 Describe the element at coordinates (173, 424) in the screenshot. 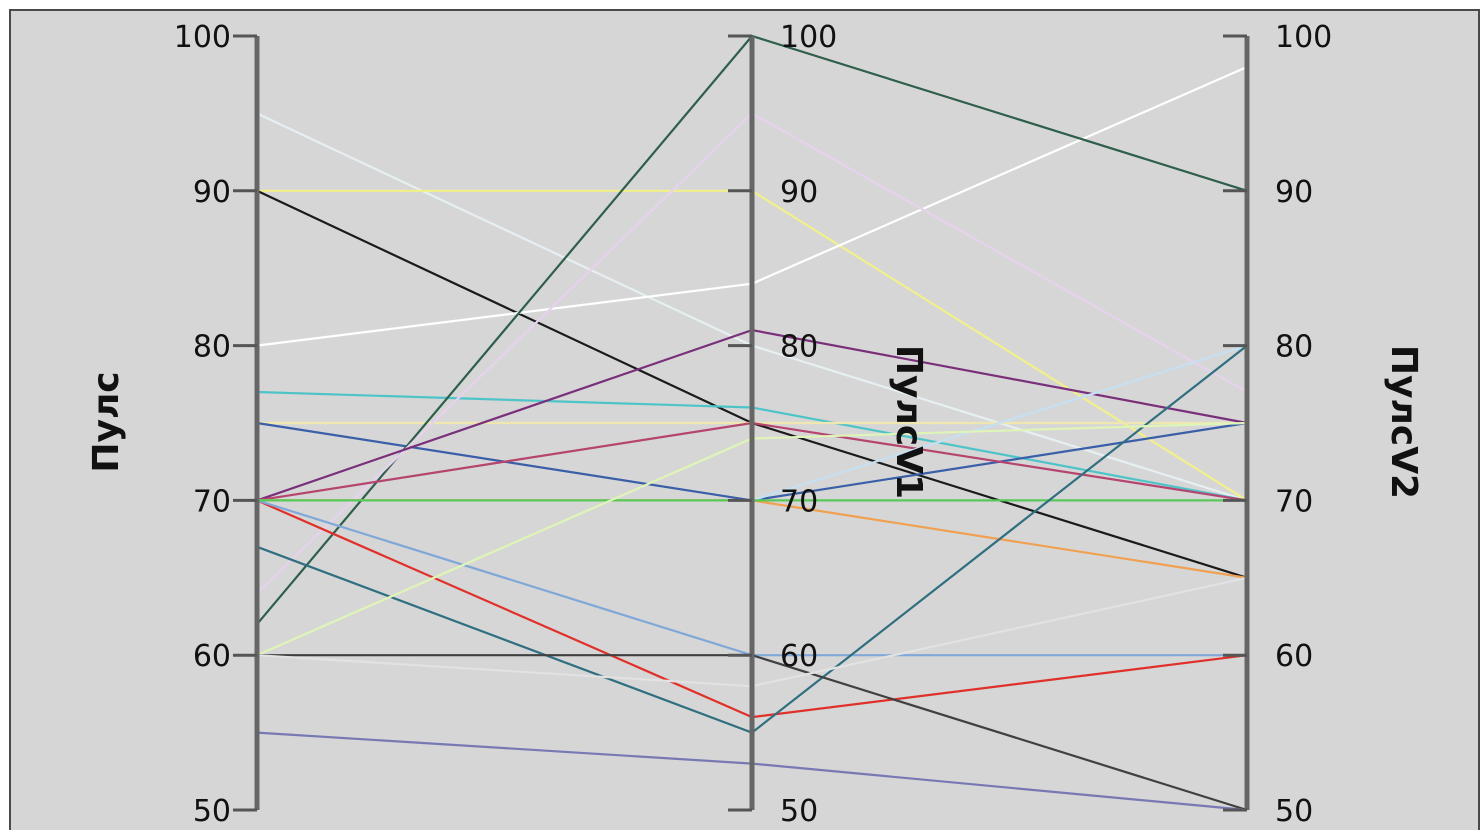

I see `axis-1: 100 90 80 70 60 50 Пулс` at that location.